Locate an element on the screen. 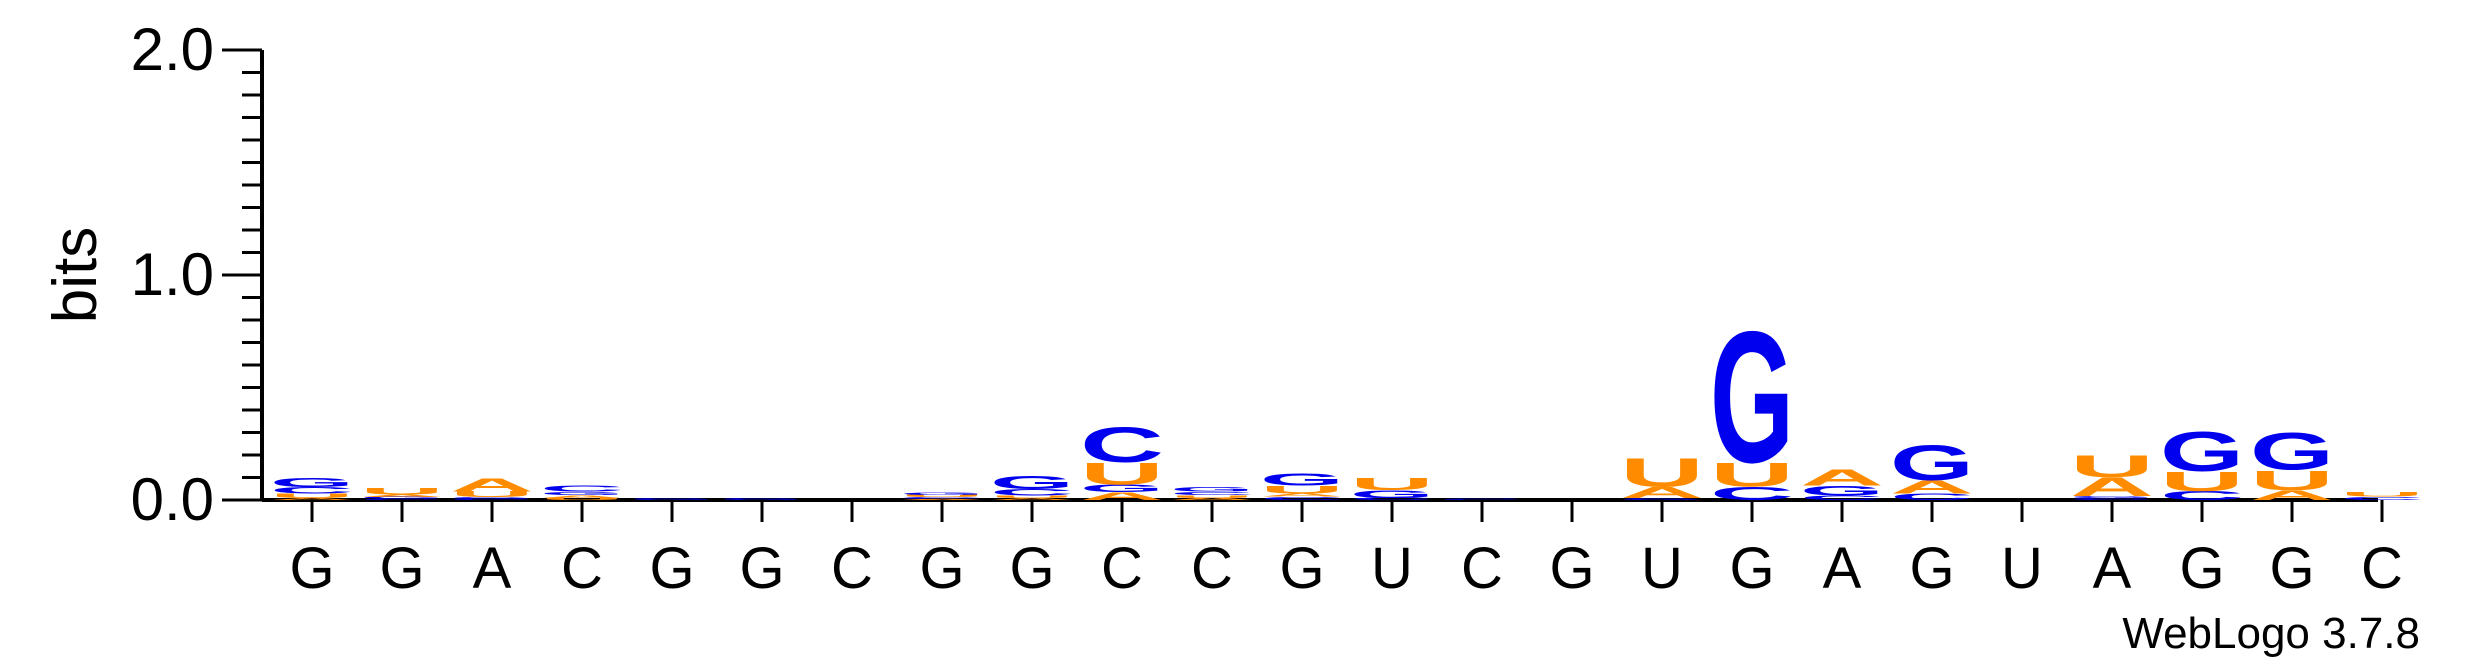 Image resolution: width=2475 pixels, height=667 pixels. y-axis-ticks: 0.0 1.0 2.0 is located at coordinates (196, 274).